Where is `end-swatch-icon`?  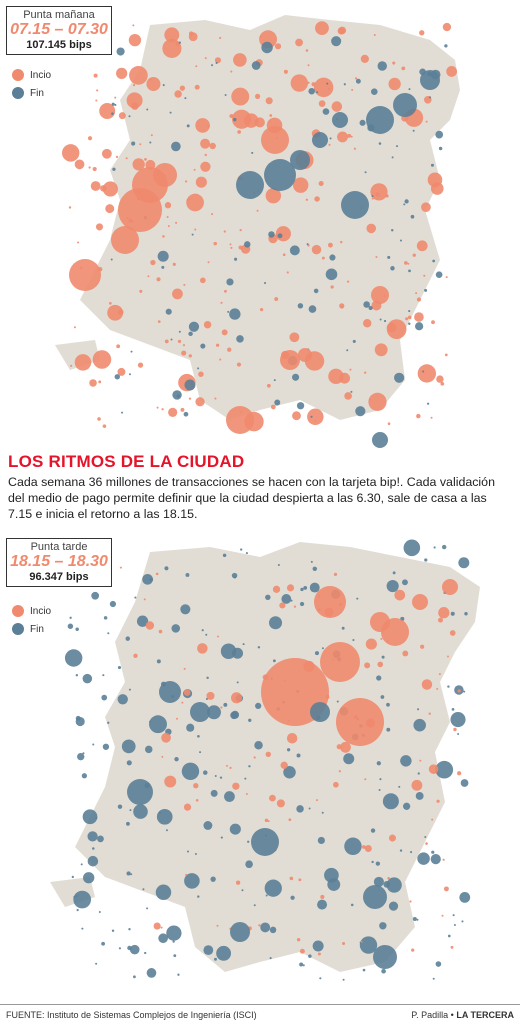
end-swatch-icon is located at coordinates (18, 629).